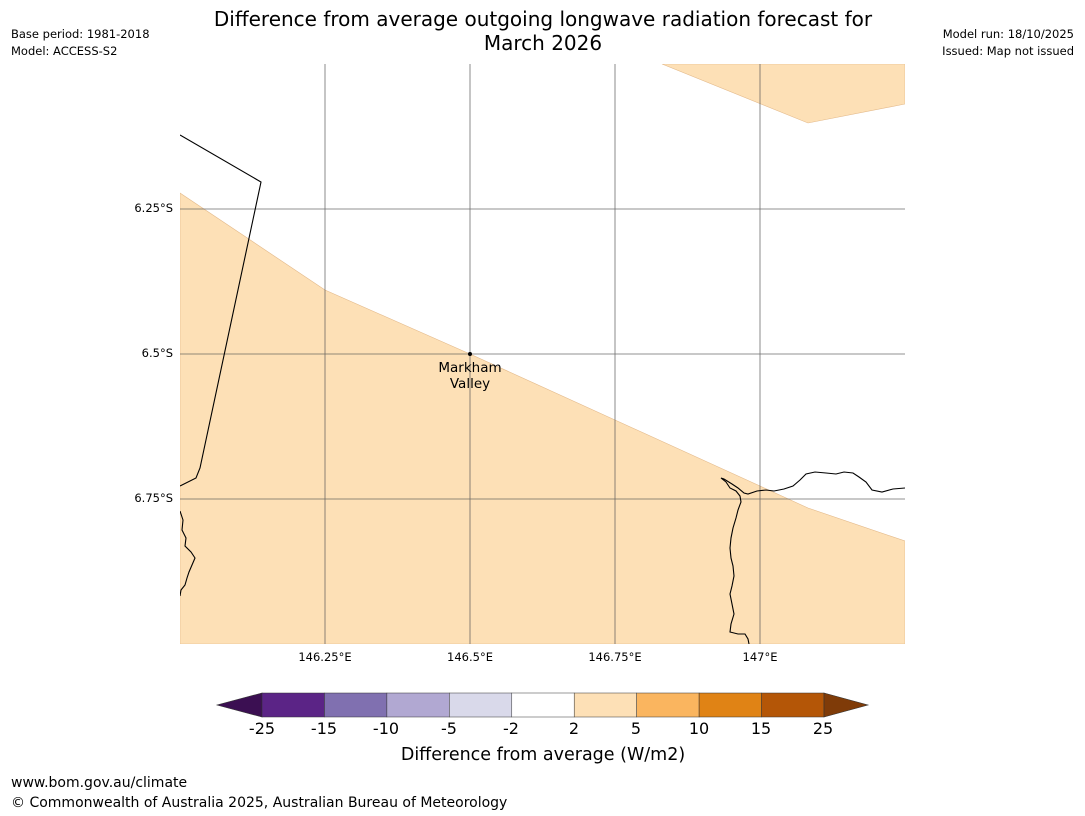 The width and height of the screenshot is (1085, 816). I want to click on place-label-line-2: Valley, so click(470, 384).